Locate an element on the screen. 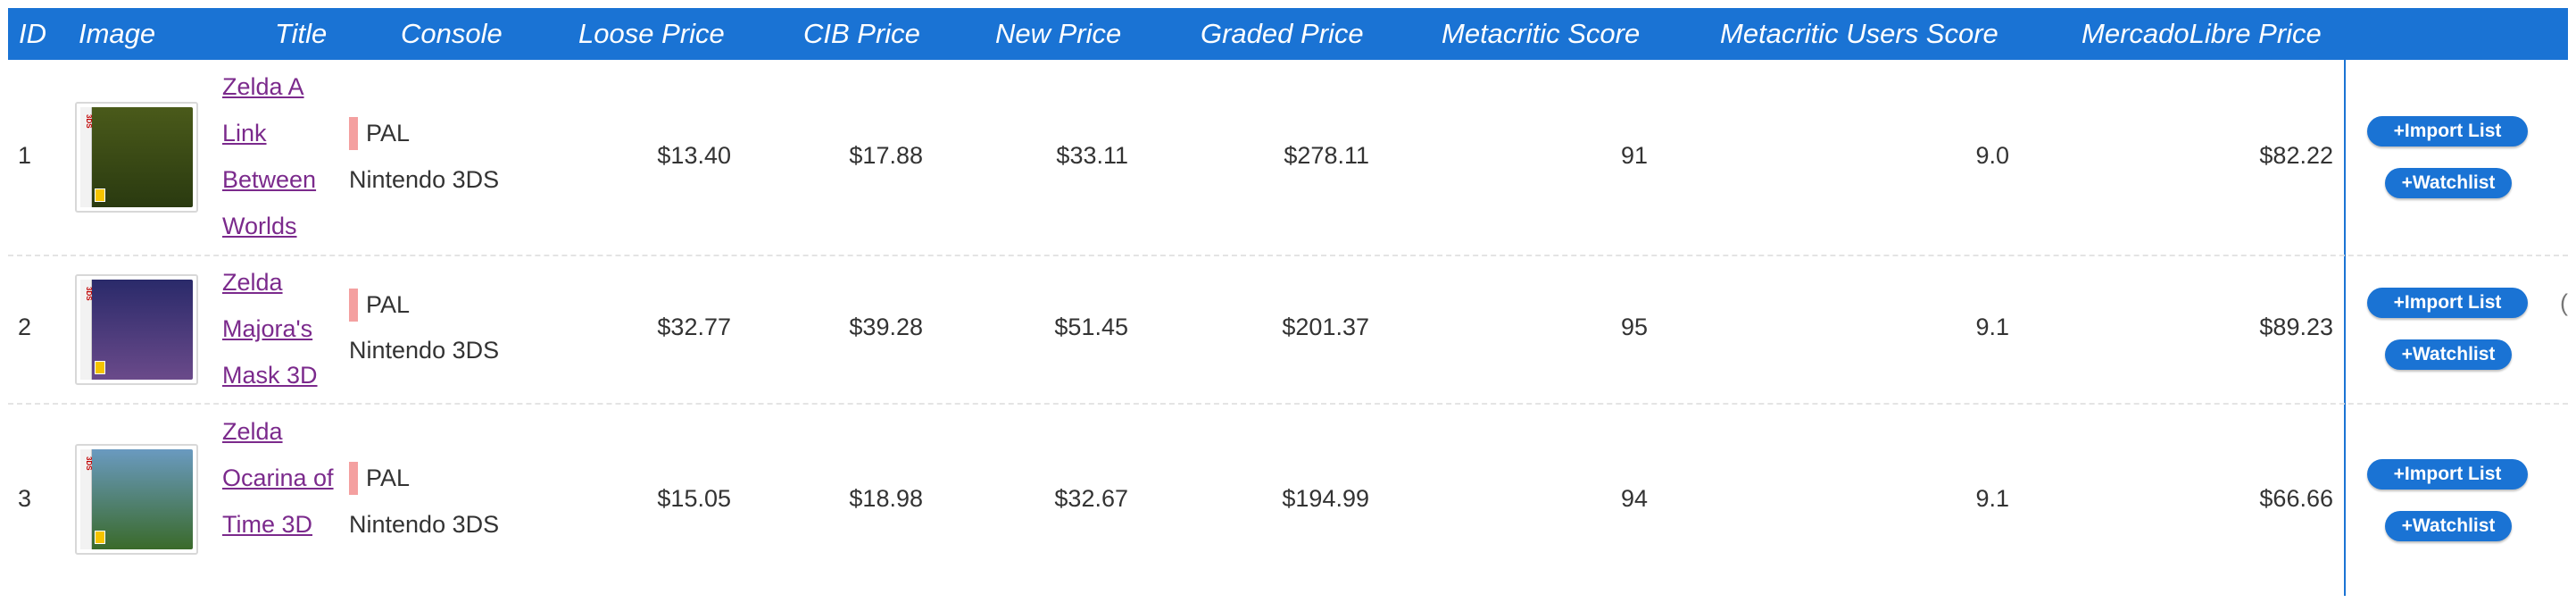 The width and height of the screenshot is (2576, 611). col-header-mercadolibre-price: MercadoLibre Price is located at coordinates (2202, 33).